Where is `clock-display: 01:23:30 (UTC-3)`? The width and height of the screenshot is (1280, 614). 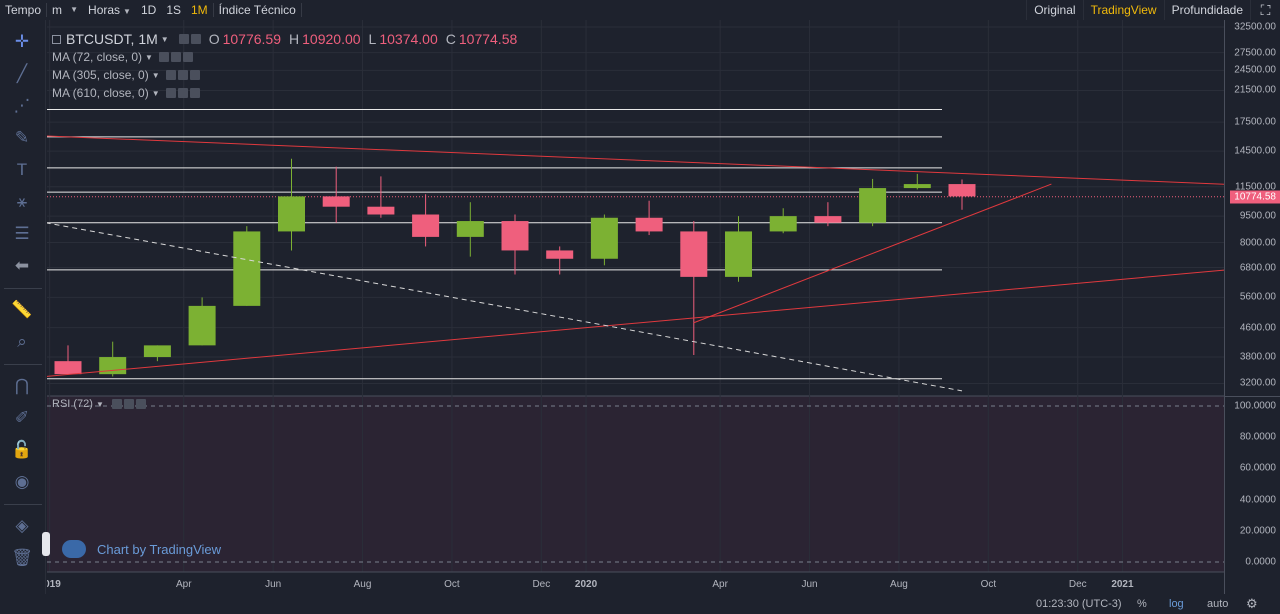
clock-display: 01:23:30 (UTC-3) is located at coordinates (1079, 604).